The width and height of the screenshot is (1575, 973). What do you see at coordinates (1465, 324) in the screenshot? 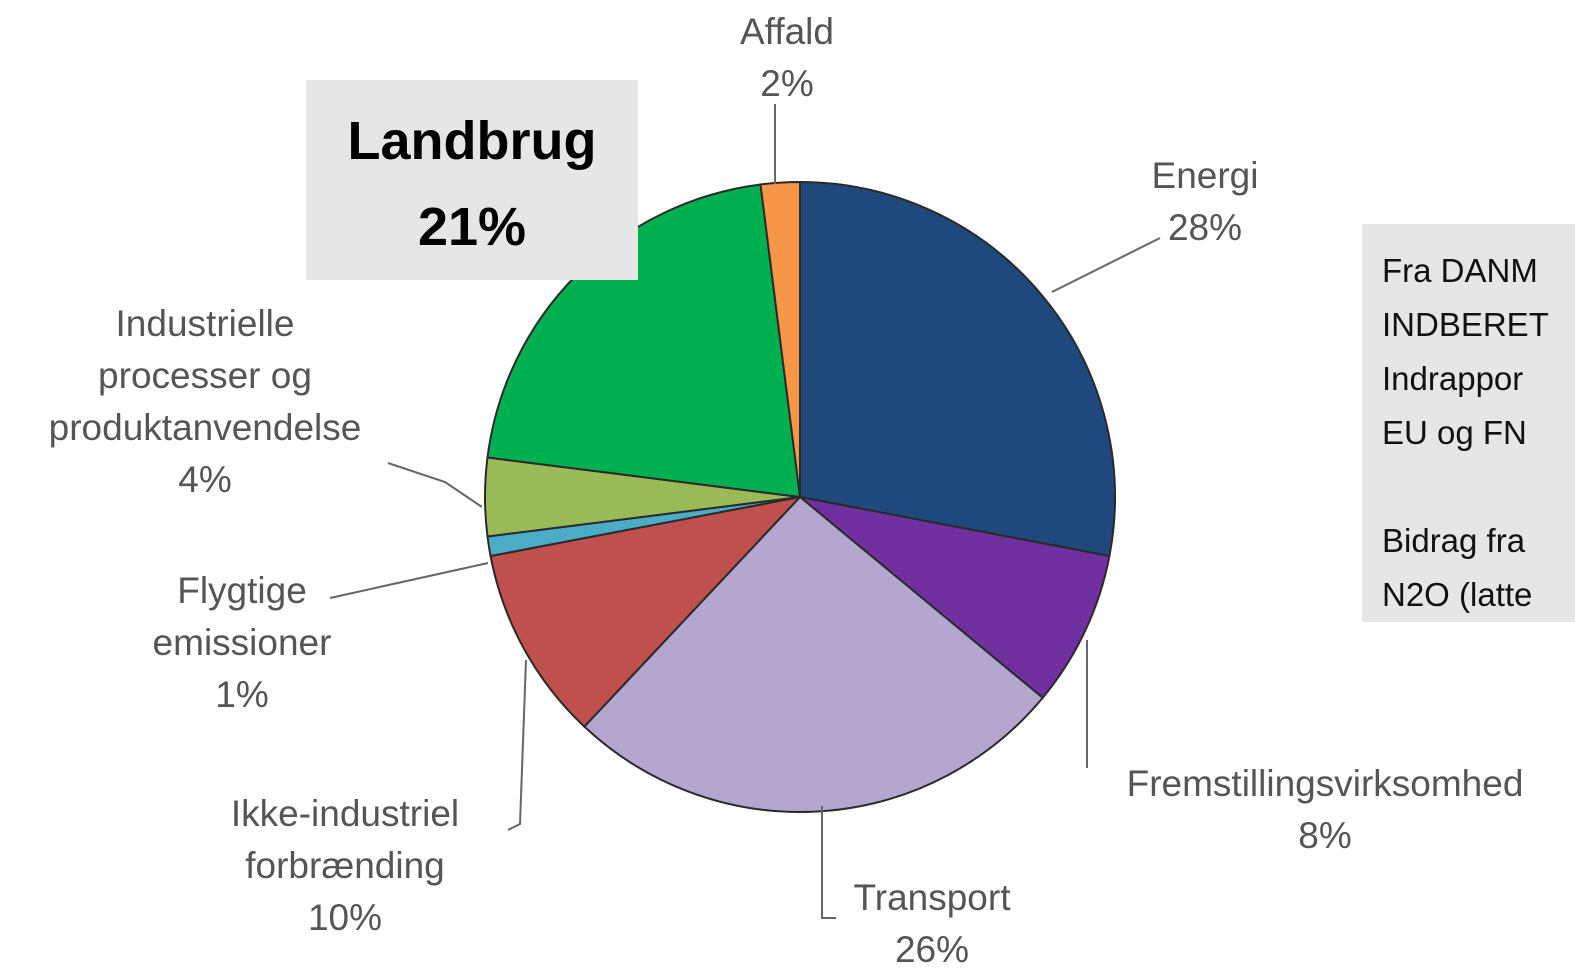
I see `note-line: INDBERET` at bounding box center [1465, 324].